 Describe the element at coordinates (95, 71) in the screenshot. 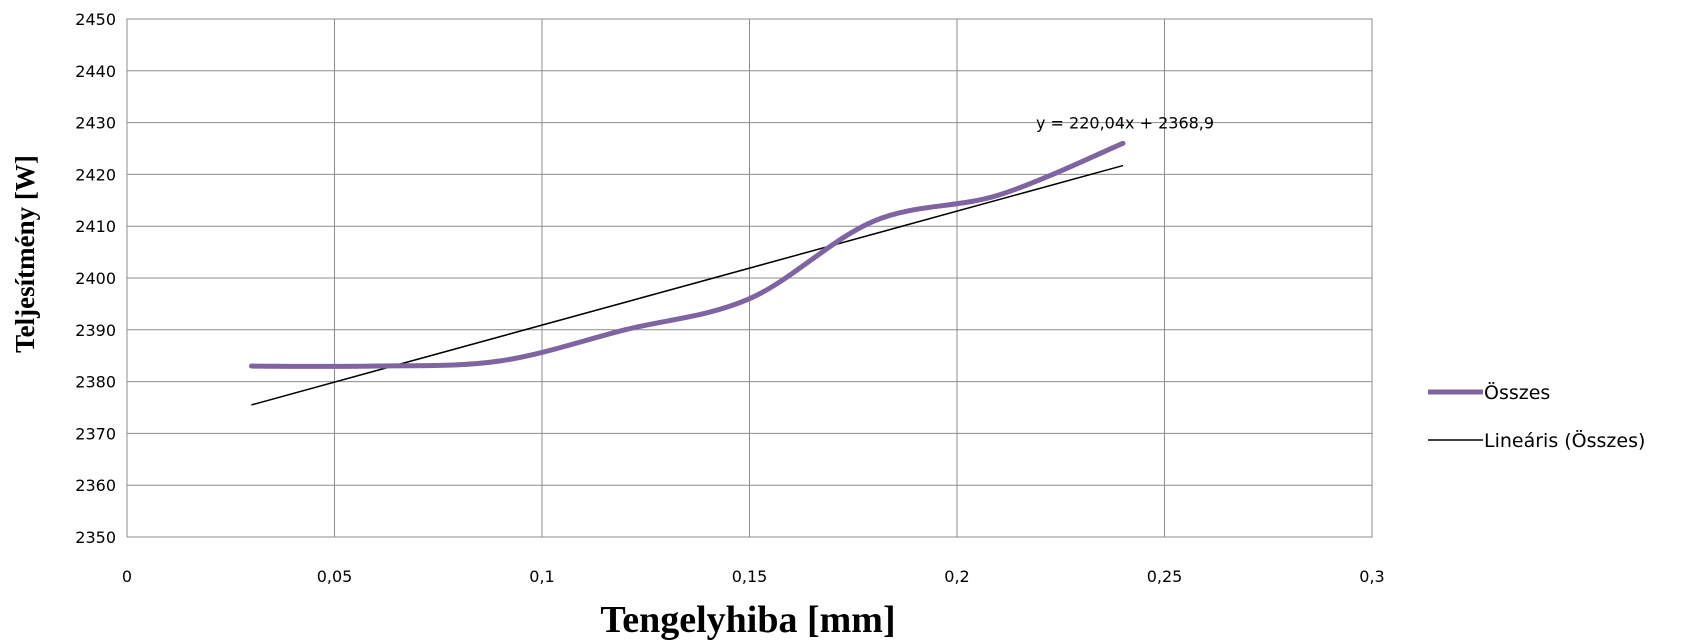

I see `y-tick-label: 2440` at that location.